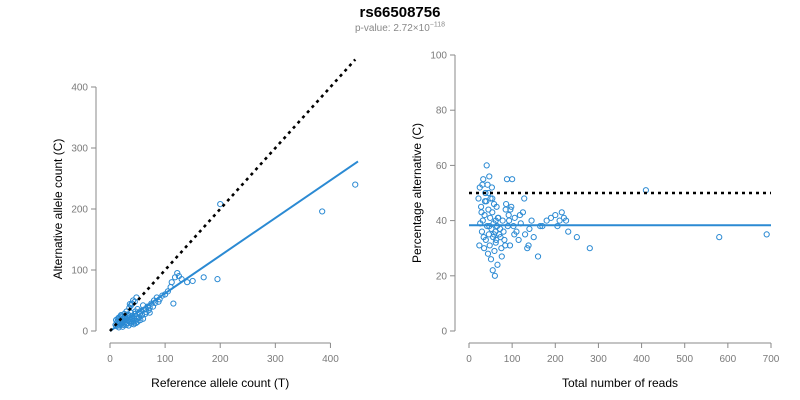  What do you see at coordinates (79, 210) in the screenshot?
I see `y-tick-label: 200` at bounding box center [79, 210].